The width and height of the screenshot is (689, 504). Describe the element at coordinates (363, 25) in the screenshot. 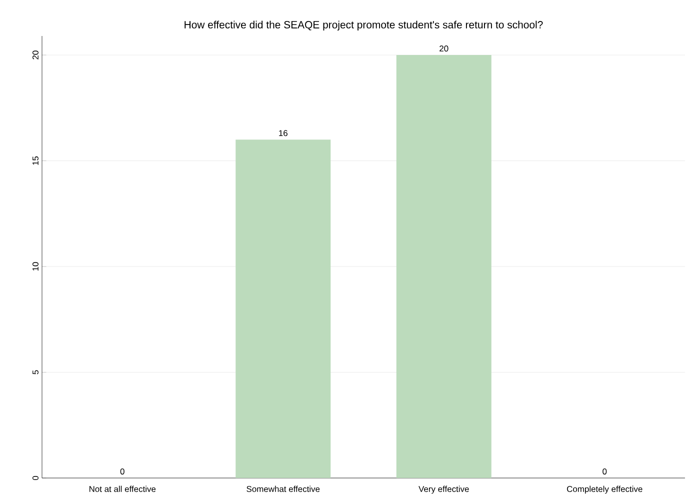

I see `chart-title: How effective did the SEAQE project promote student's safe return to school?` at that location.